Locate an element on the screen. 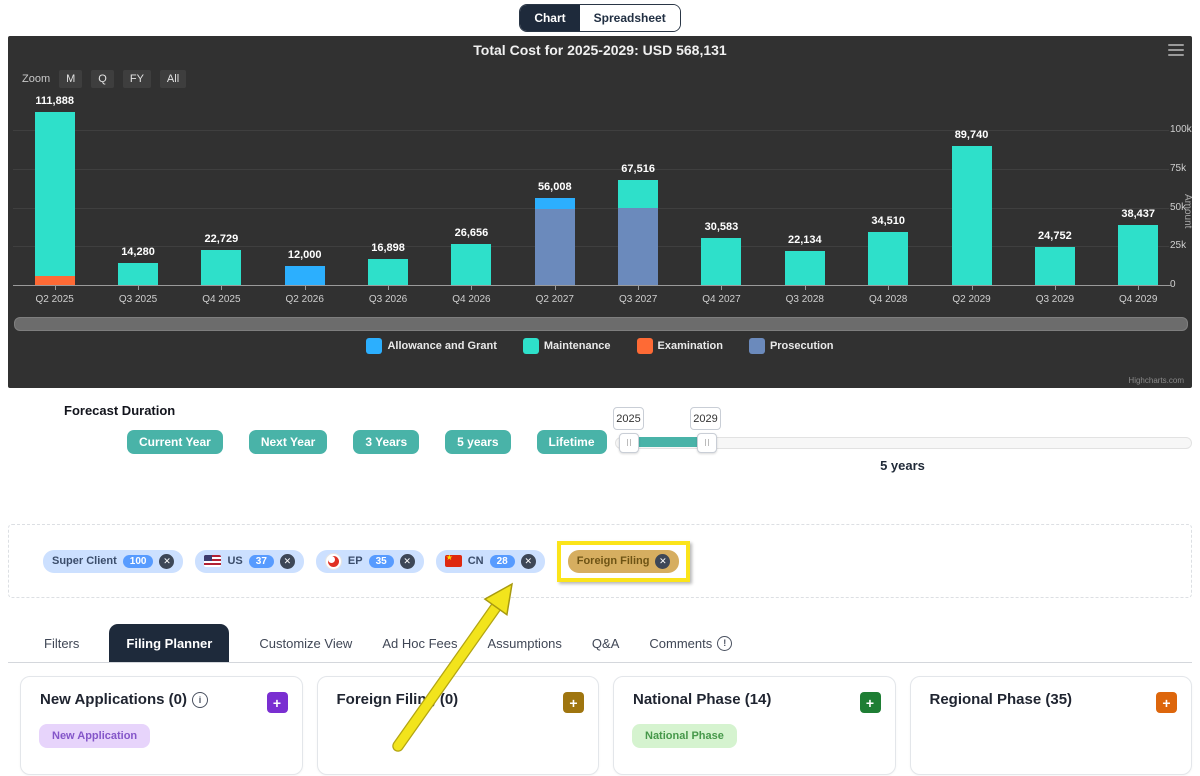  tab-filters: Filters is located at coordinates (61, 643).